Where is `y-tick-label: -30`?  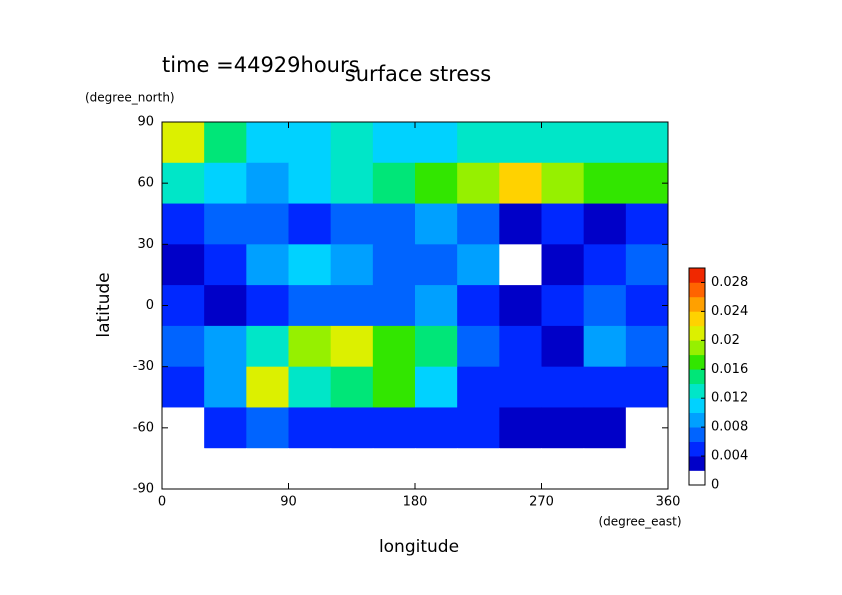
y-tick-label: -30 is located at coordinates (143, 366).